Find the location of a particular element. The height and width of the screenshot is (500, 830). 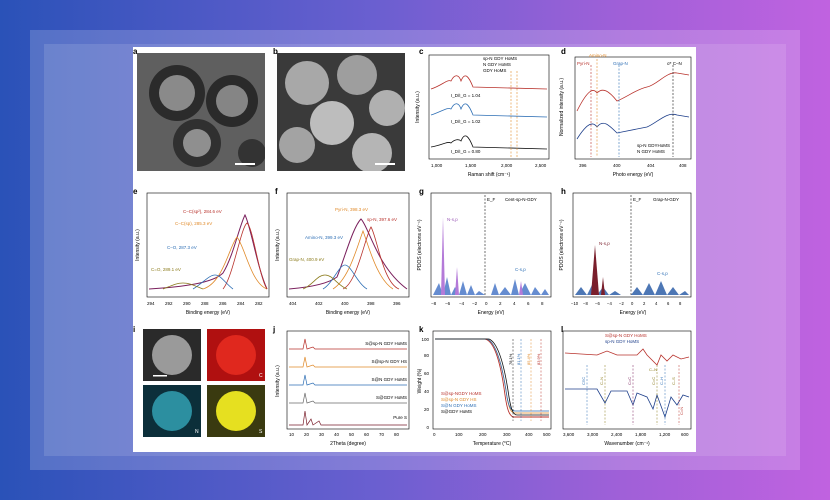

c-tick-1: 1,500 is located at coordinates (471, 165).